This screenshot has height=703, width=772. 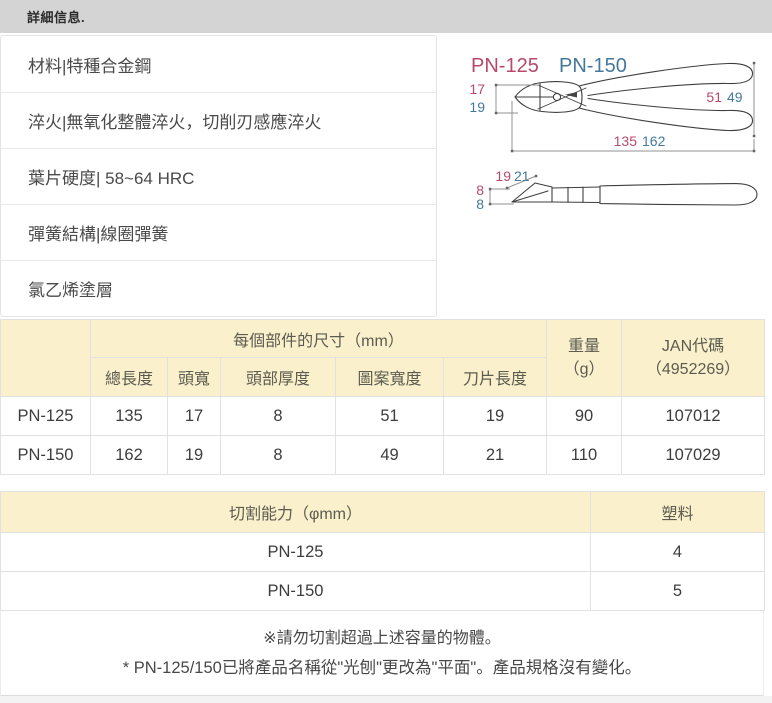 What do you see at coordinates (45, 358) in the screenshot?
I see `model-column-header` at bounding box center [45, 358].